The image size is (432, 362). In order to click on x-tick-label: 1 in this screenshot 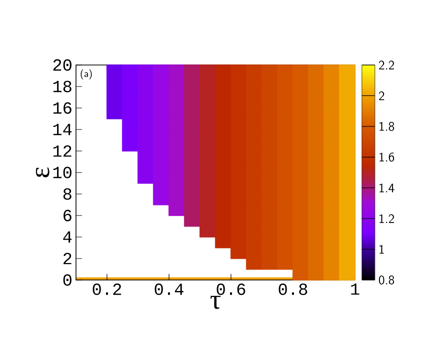, I will do `click(355, 289)`.